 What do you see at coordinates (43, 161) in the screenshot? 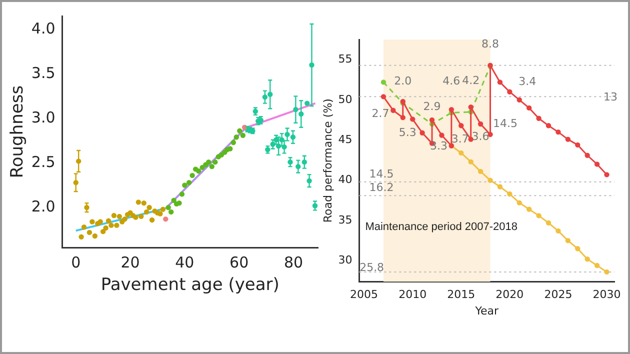
I see `y-tick-label: 2.5` at bounding box center [43, 161].